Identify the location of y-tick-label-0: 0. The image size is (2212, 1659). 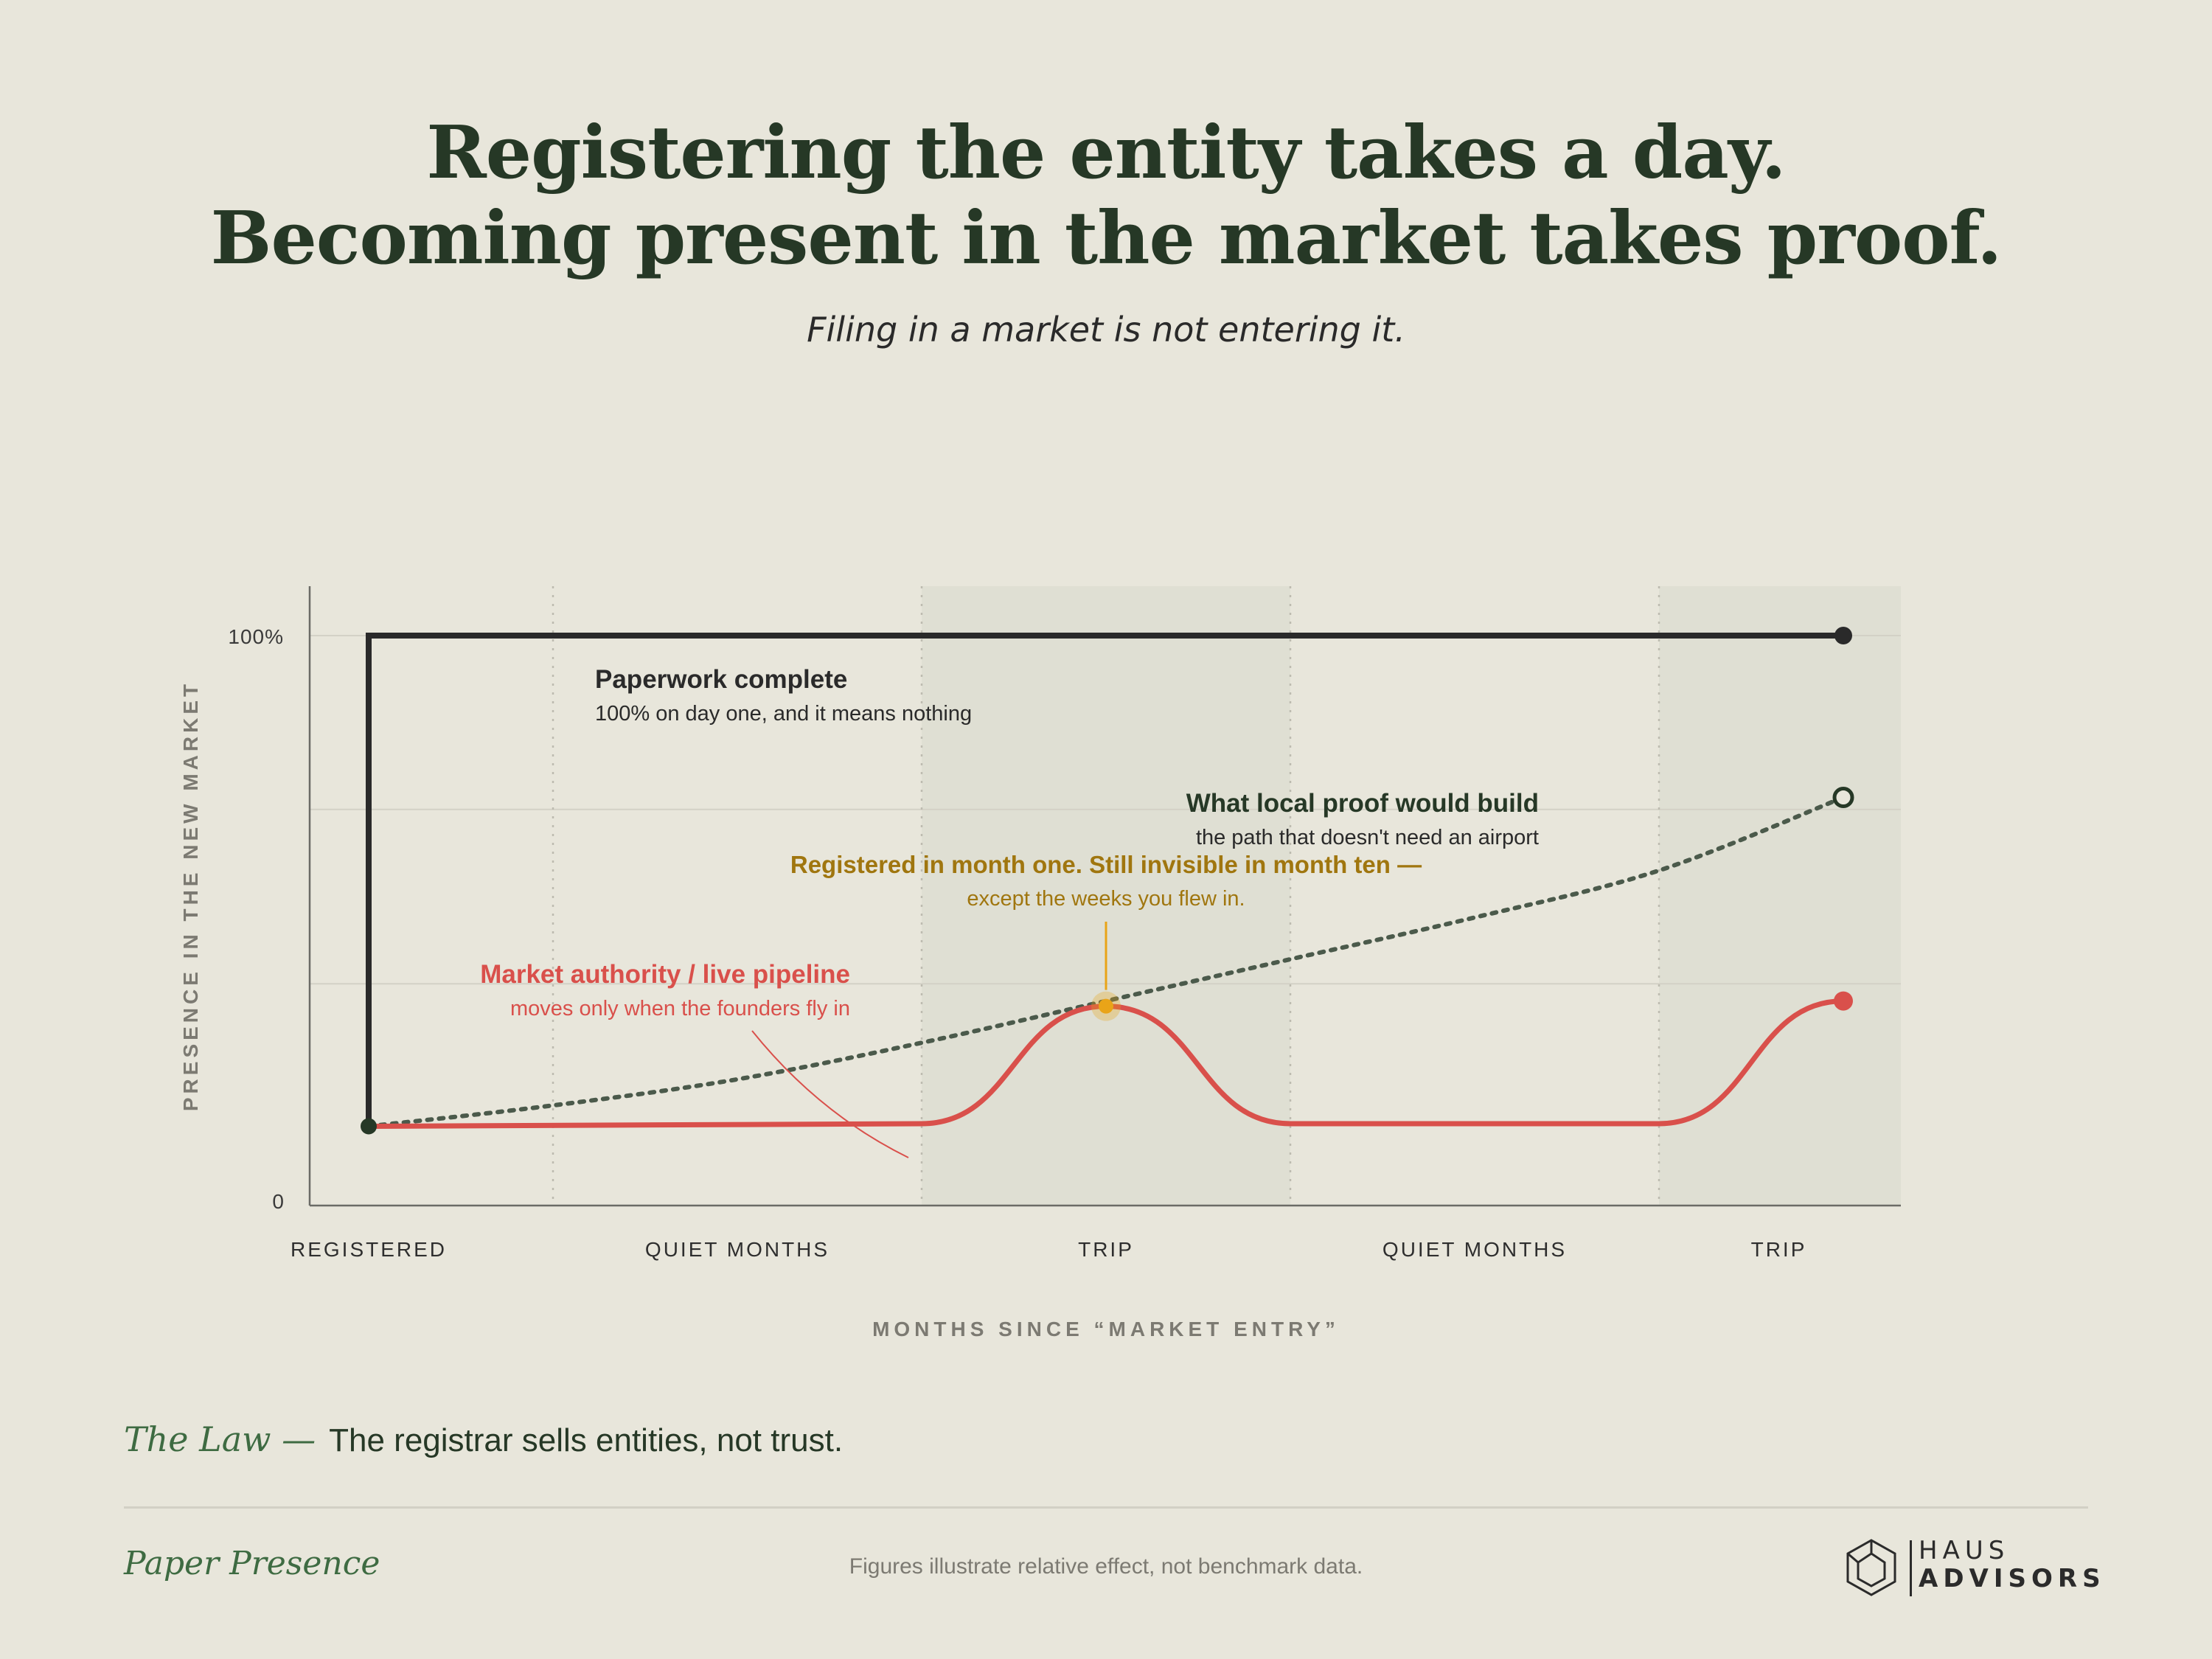
(278, 1201).